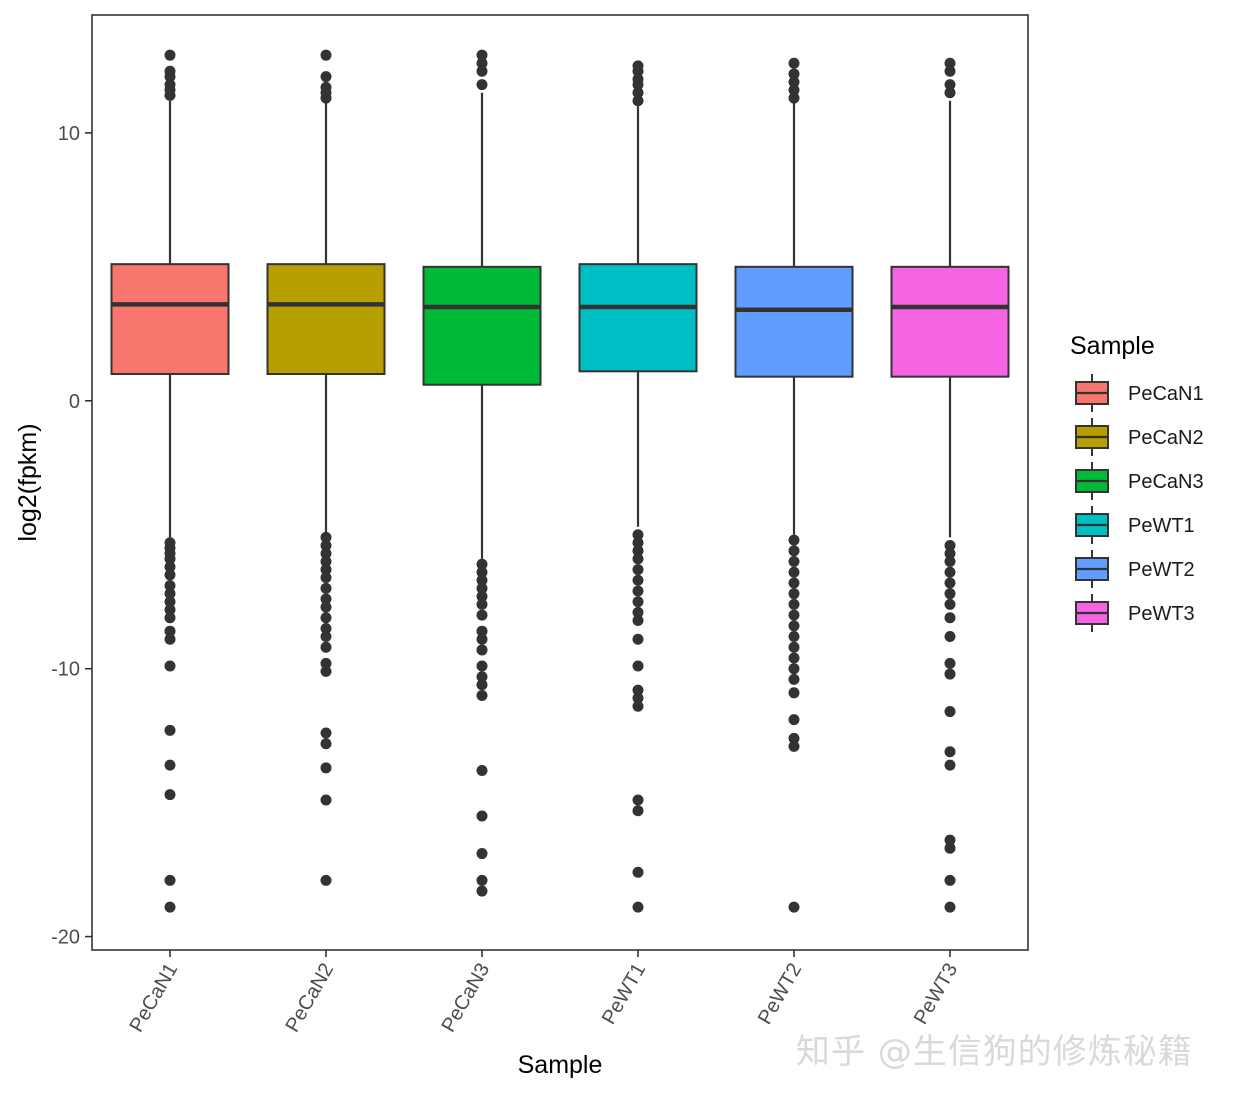 The image size is (1240, 1094). I want to click on box-pewt3, so click(950, 485).